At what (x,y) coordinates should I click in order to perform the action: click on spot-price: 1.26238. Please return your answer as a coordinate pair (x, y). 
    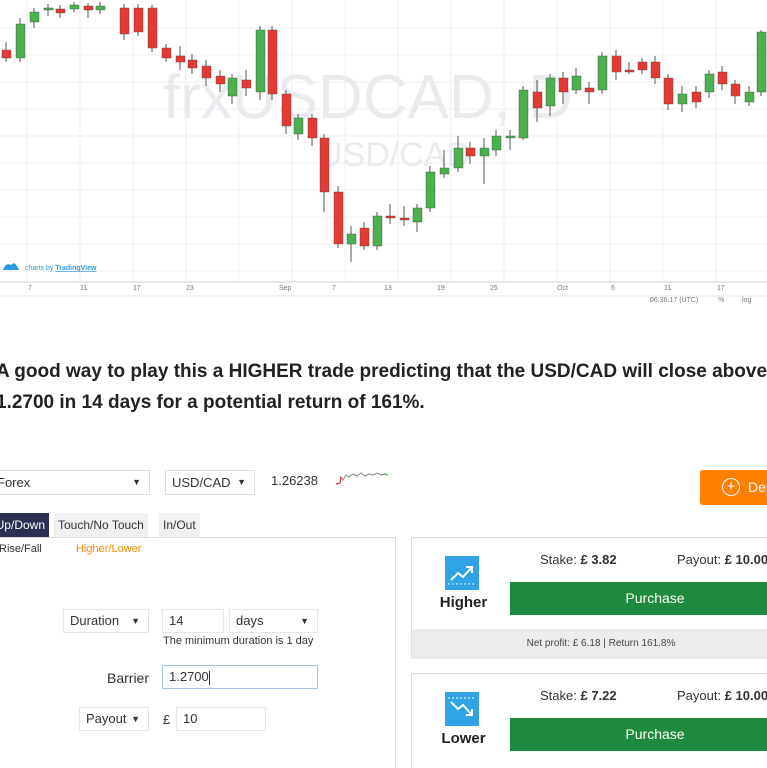
    Looking at the image, I should click on (294, 480).